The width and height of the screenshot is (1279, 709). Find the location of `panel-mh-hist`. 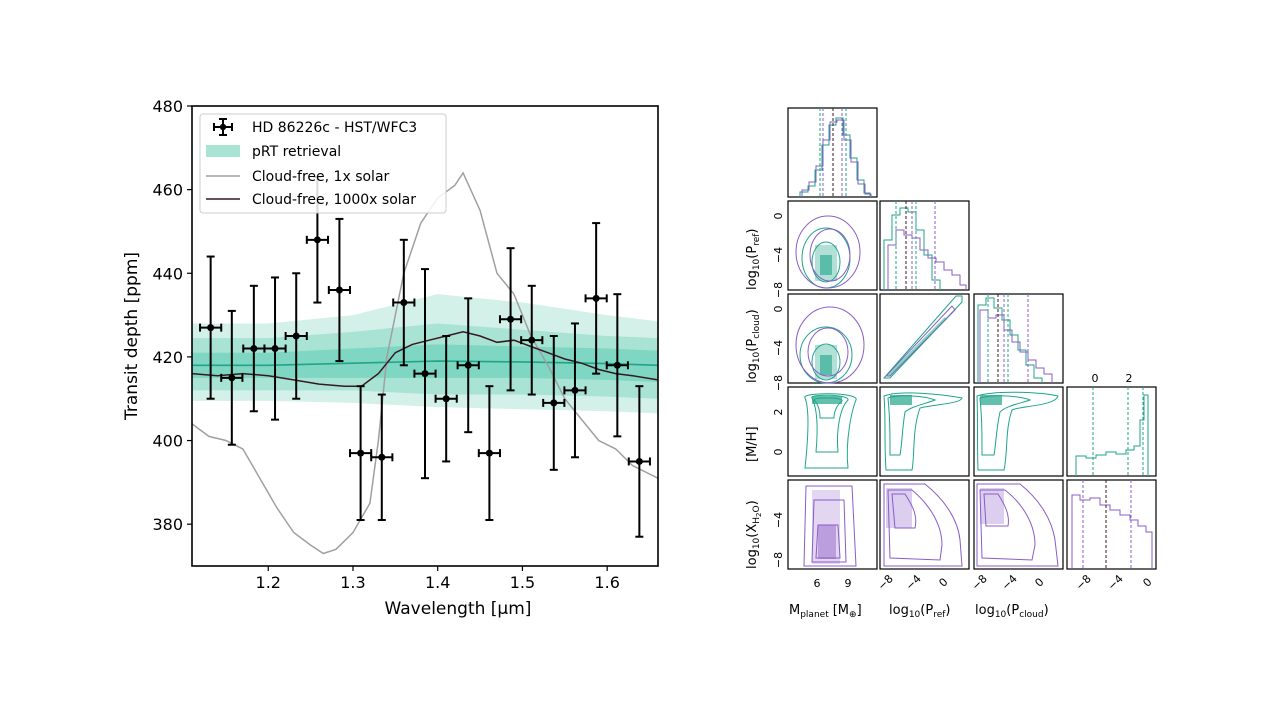

panel-mh-hist is located at coordinates (1111, 431).